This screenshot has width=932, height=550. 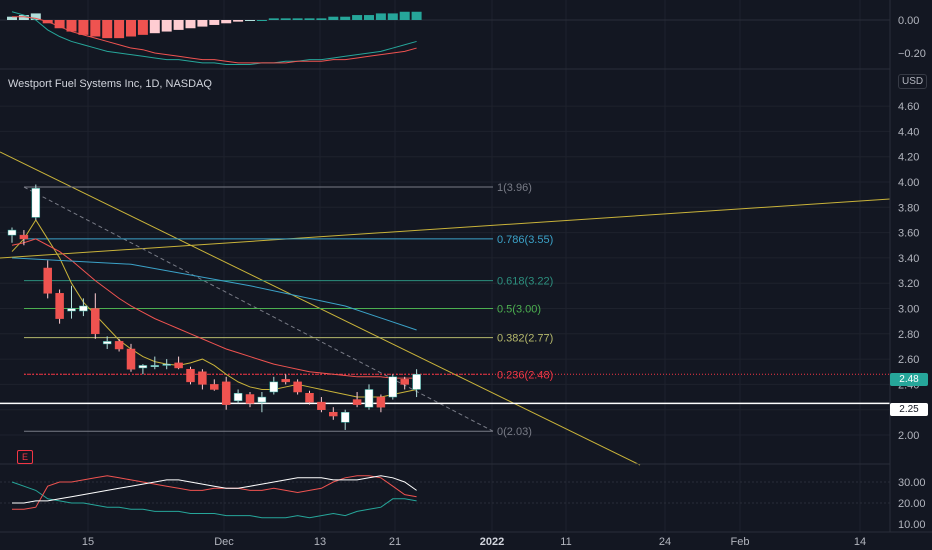 What do you see at coordinates (908, 436) in the screenshot?
I see `price-axis-label: 2.00` at bounding box center [908, 436].